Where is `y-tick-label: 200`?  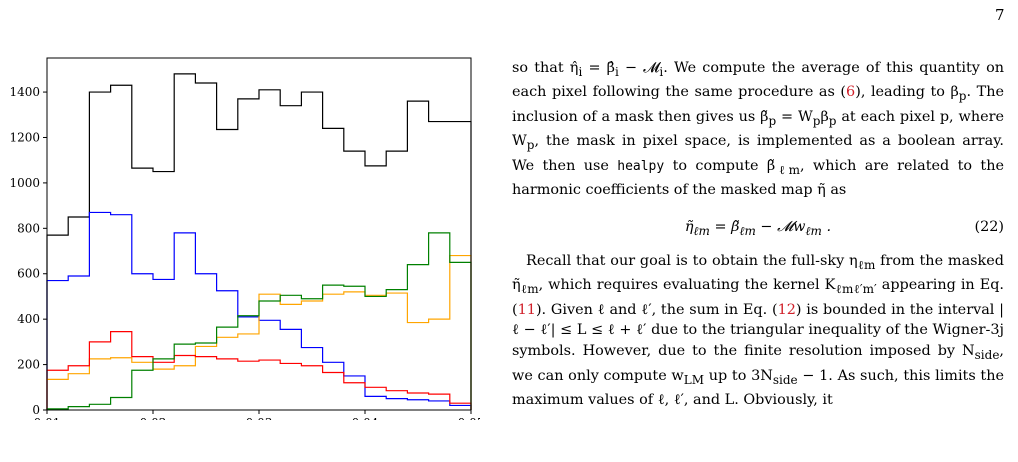
y-tick-label: 200 is located at coordinates (28, 365).